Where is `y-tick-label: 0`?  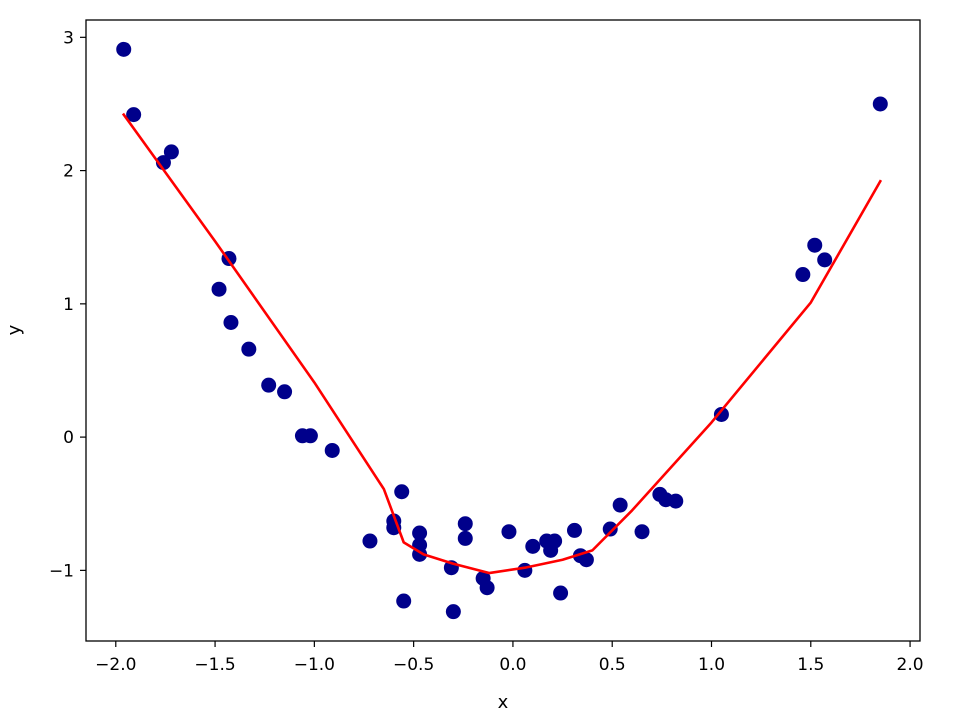 y-tick-label: 0 is located at coordinates (68, 438).